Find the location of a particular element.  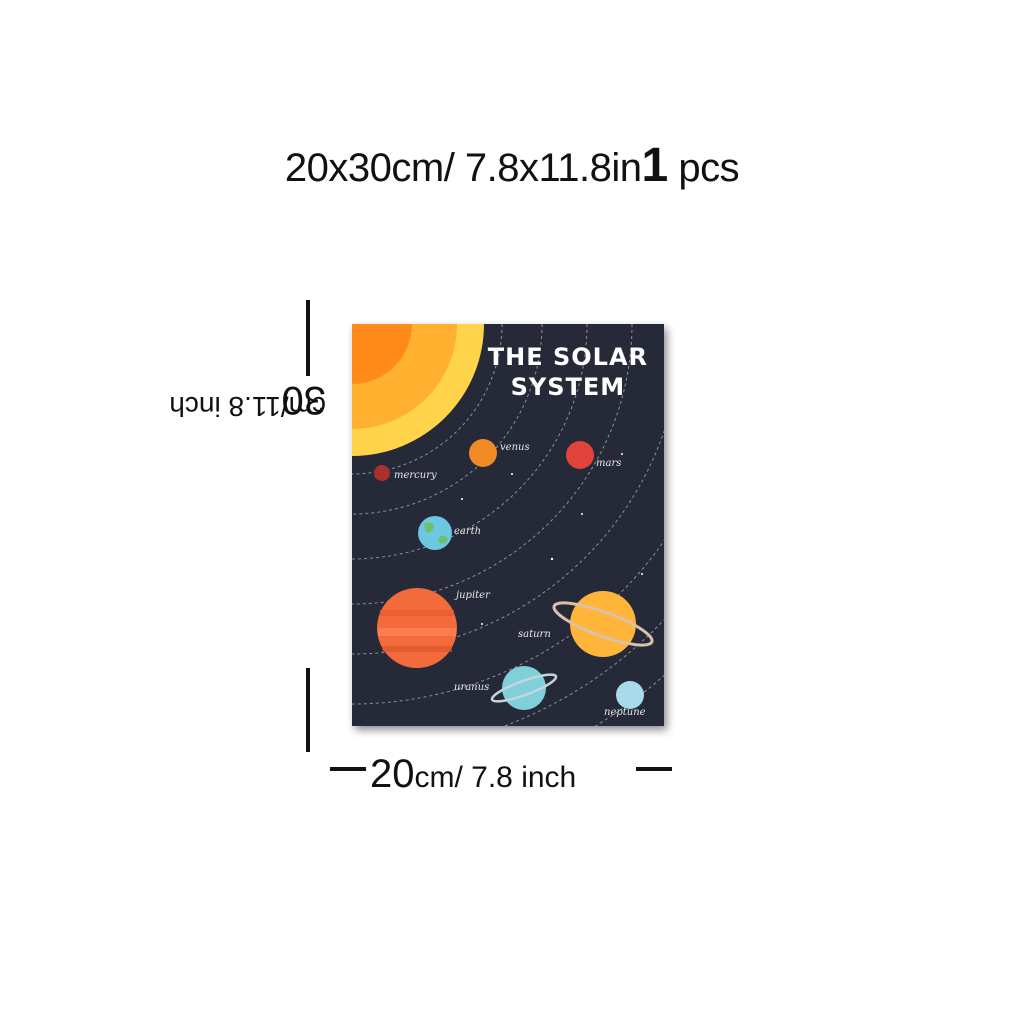

height-marker-bottom is located at coordinates (308, 710).